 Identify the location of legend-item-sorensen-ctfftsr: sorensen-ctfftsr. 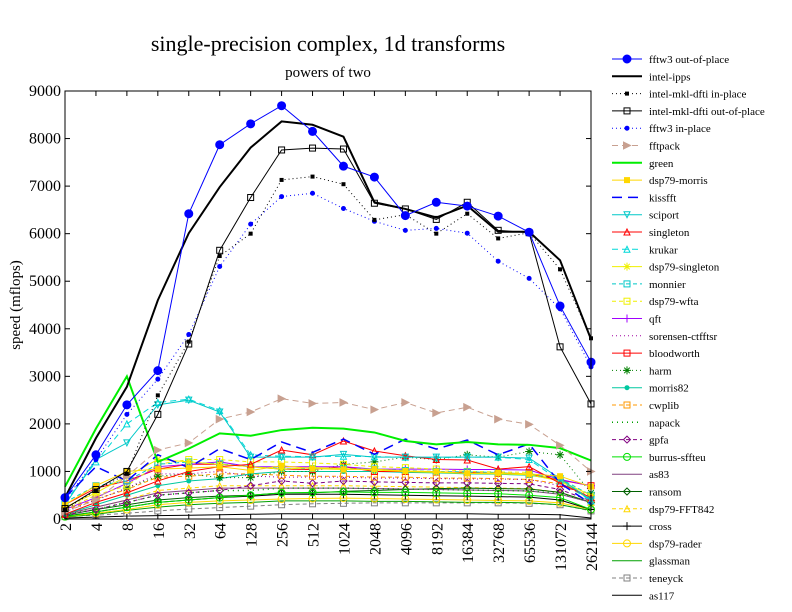
(665, 337).